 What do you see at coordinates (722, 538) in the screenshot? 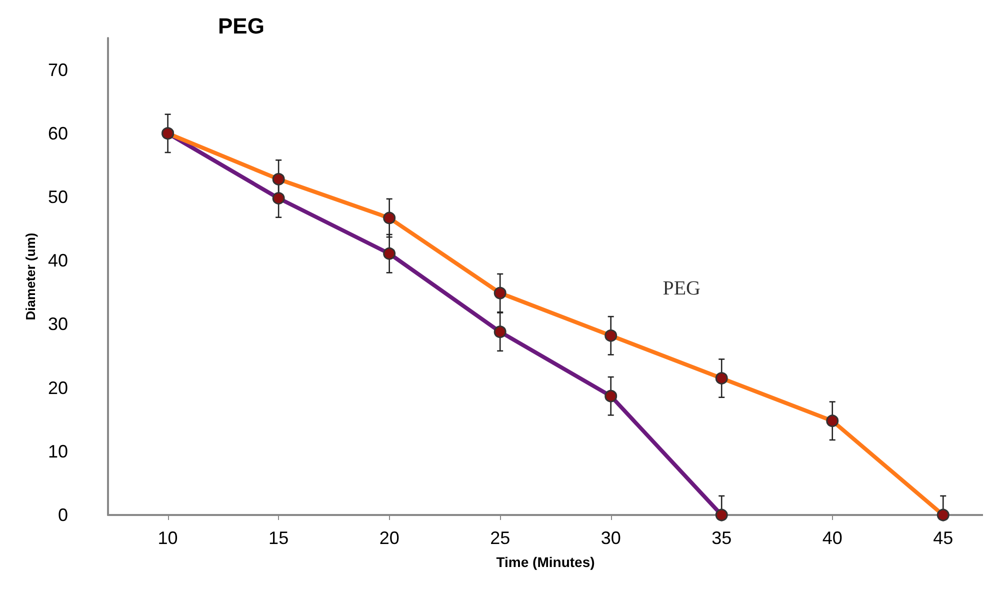
I see `x-tick-label: 35` at bounding box center [722, 538].